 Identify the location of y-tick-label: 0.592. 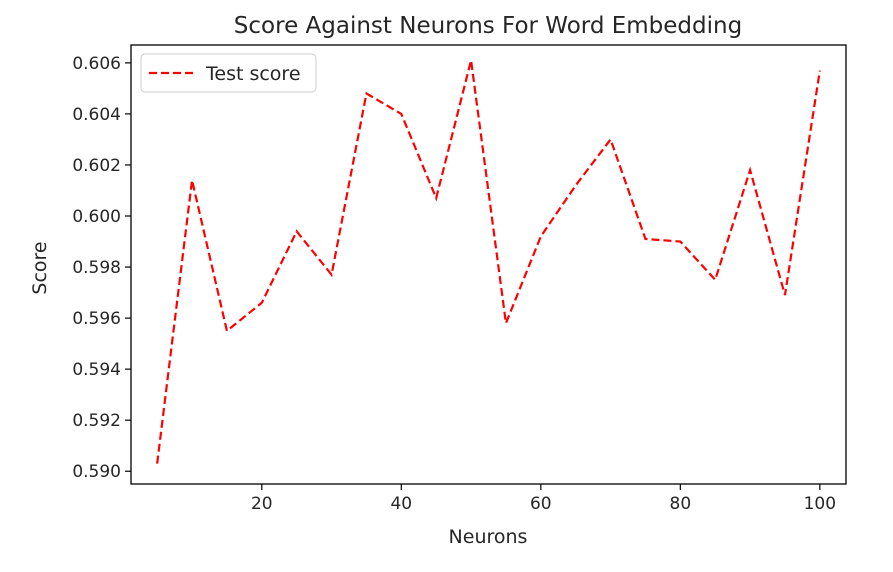
(96, 421).